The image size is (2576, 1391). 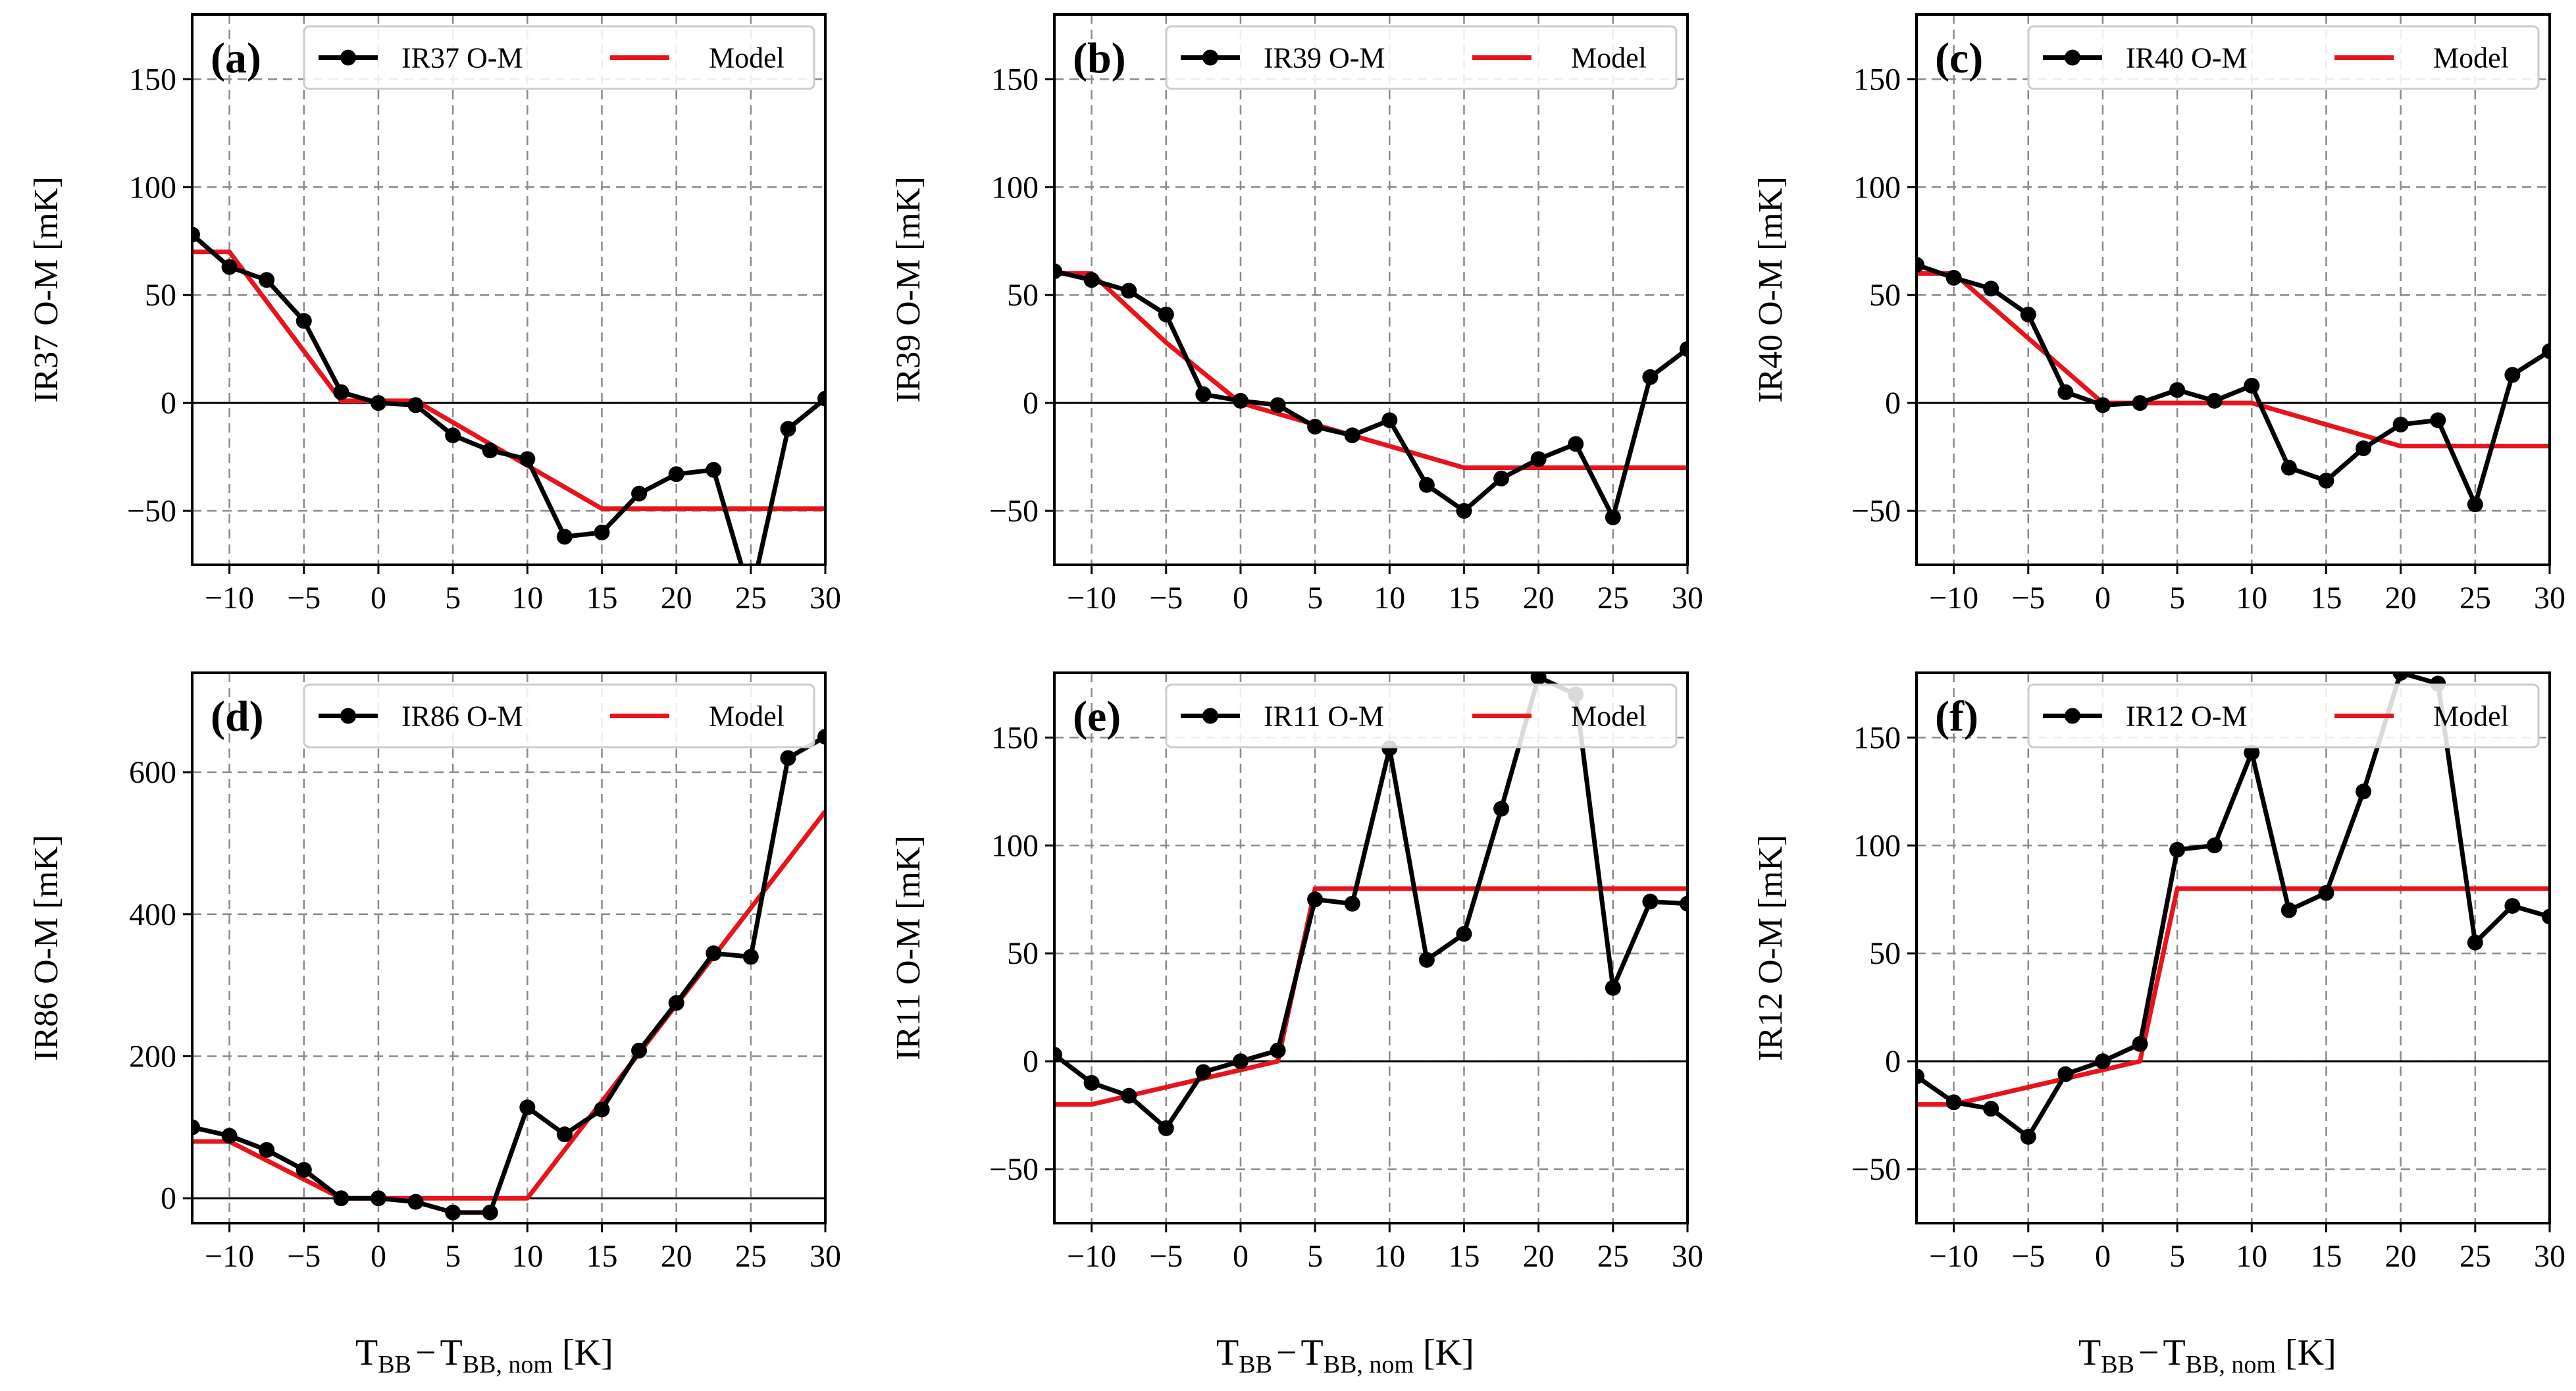 I want to click on y-axis-label: IR40 O-M [mK], so click(x=1771, y=289).